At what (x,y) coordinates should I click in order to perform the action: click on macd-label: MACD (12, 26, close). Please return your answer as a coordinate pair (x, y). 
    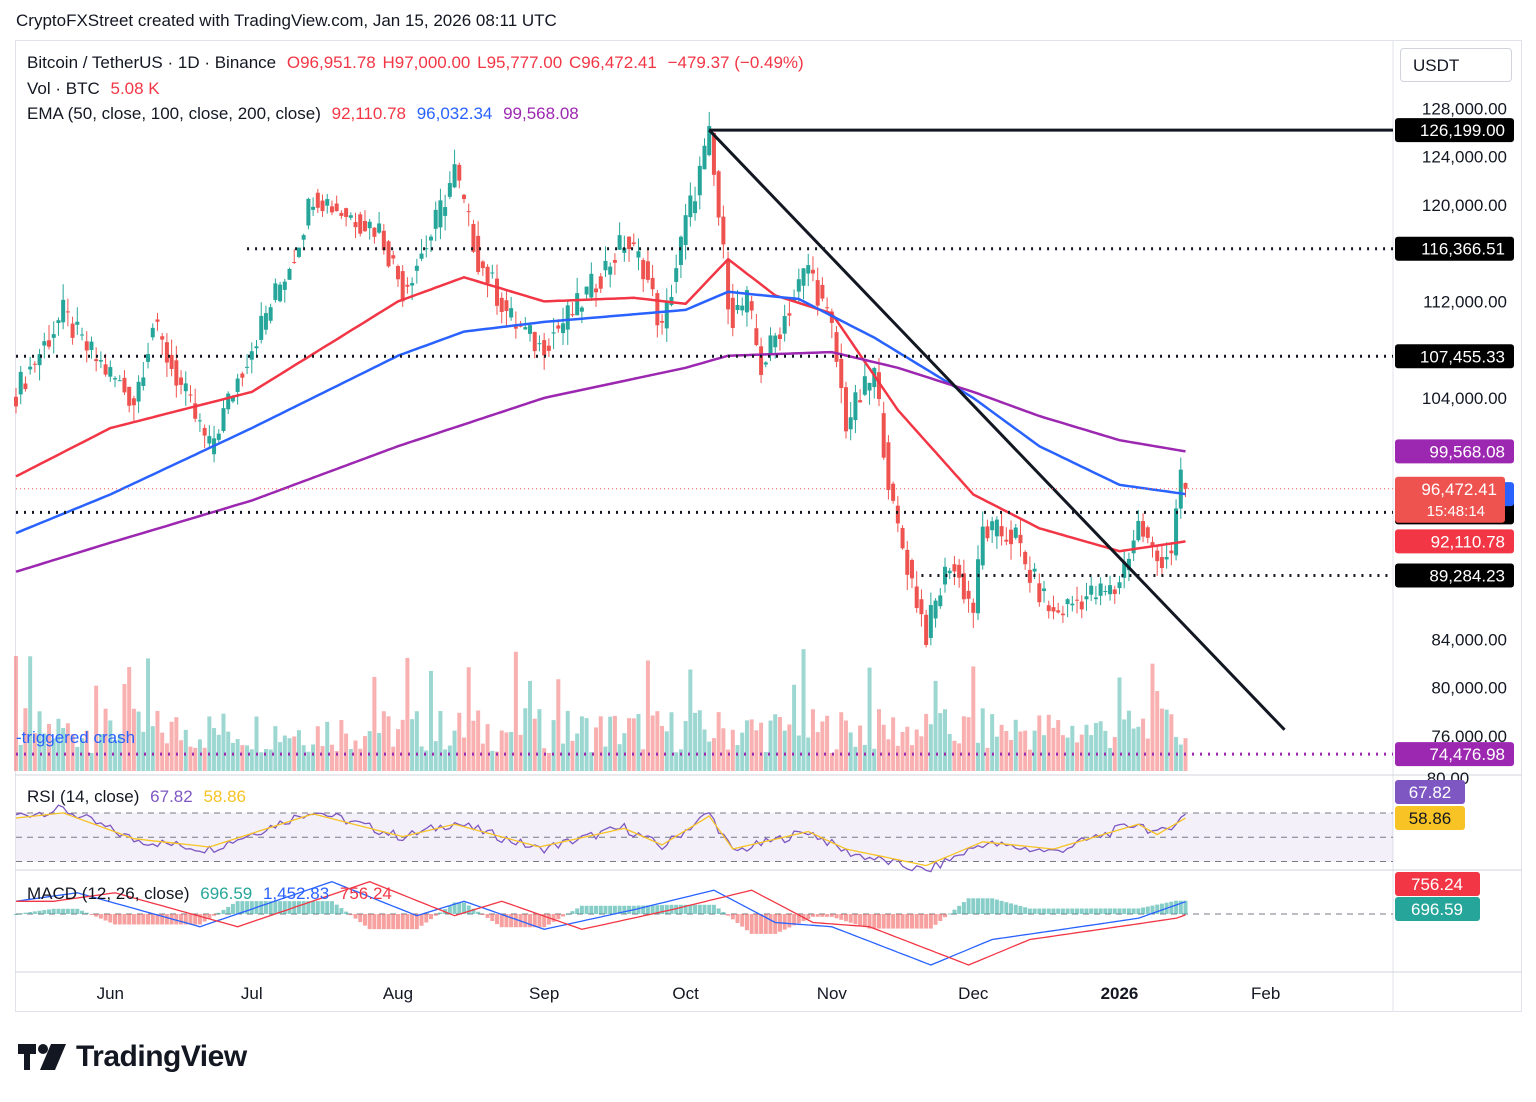
    Looking at the image, I should click on (108, 893).